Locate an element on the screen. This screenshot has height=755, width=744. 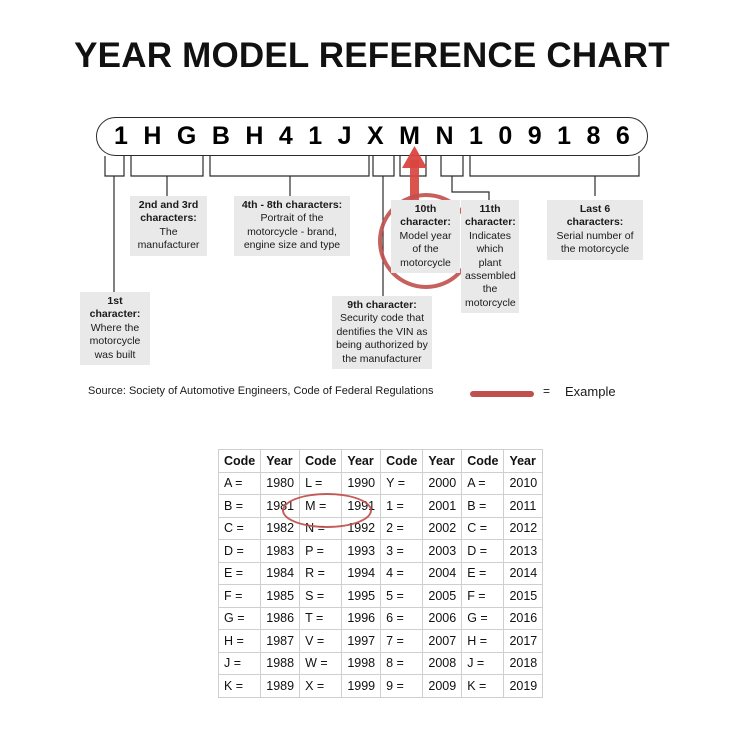
table-cell-year: 2004 is located at coordinates (442, 573).